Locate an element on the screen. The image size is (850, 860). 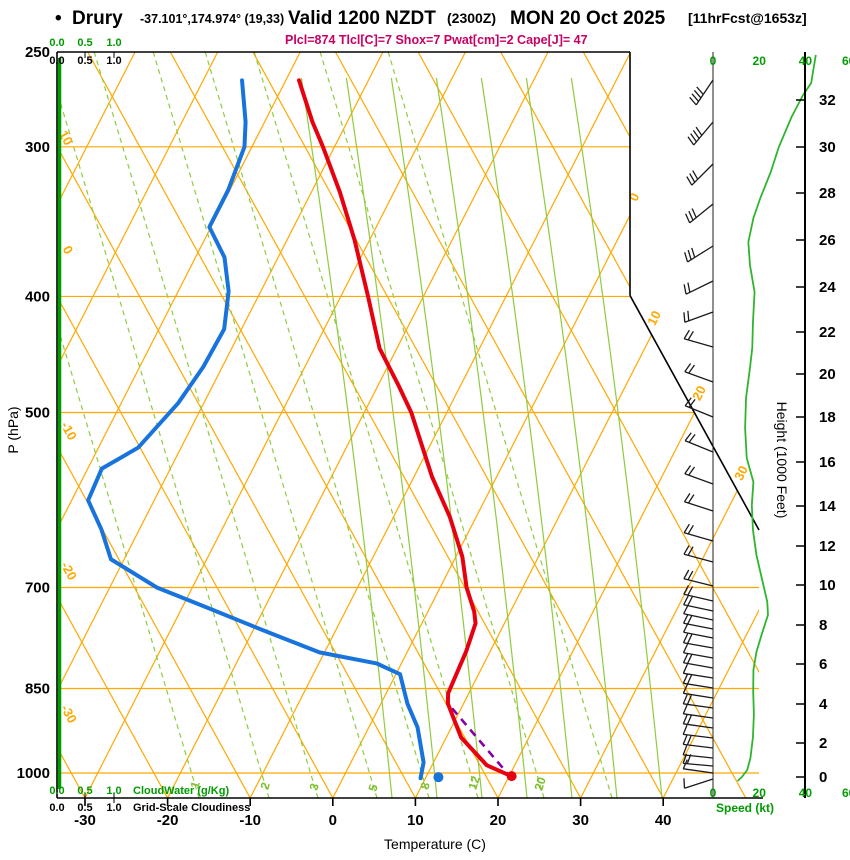
svg-text: 22 is located at coordinates (827, 332).